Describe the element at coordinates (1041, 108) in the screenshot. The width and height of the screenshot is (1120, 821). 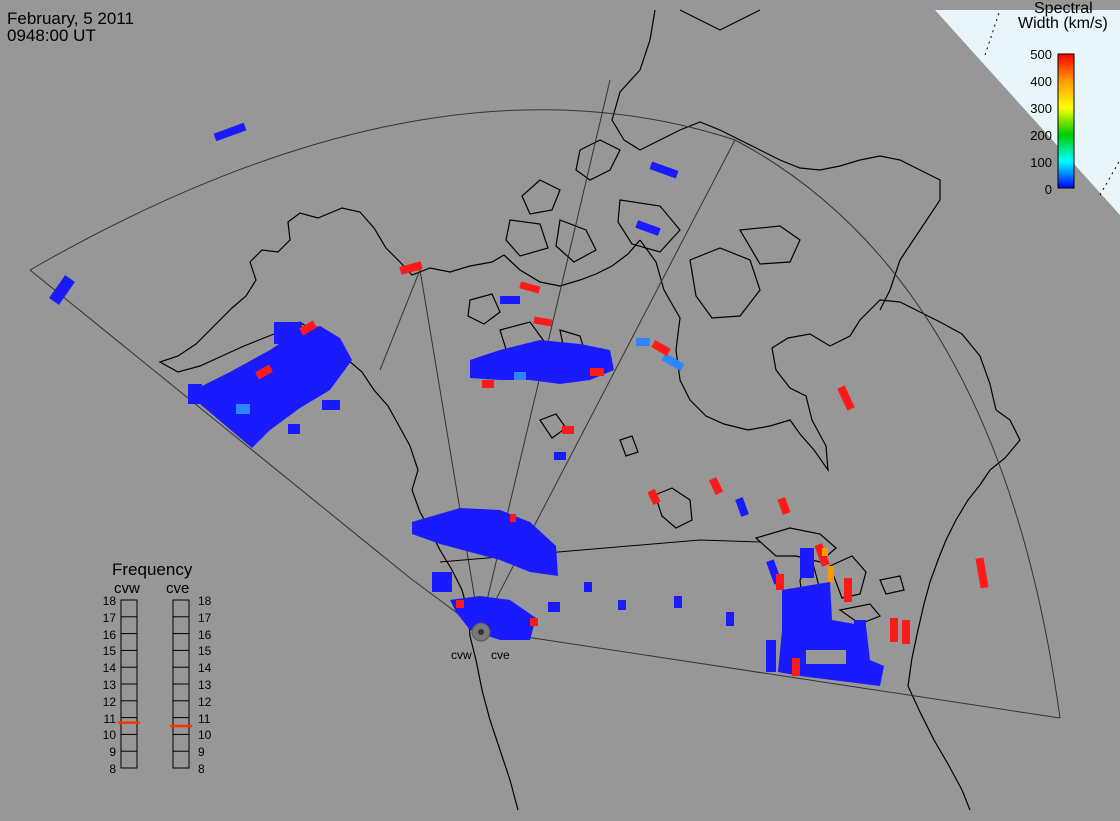
I see `colorbar-tick-300: 300` at that location.